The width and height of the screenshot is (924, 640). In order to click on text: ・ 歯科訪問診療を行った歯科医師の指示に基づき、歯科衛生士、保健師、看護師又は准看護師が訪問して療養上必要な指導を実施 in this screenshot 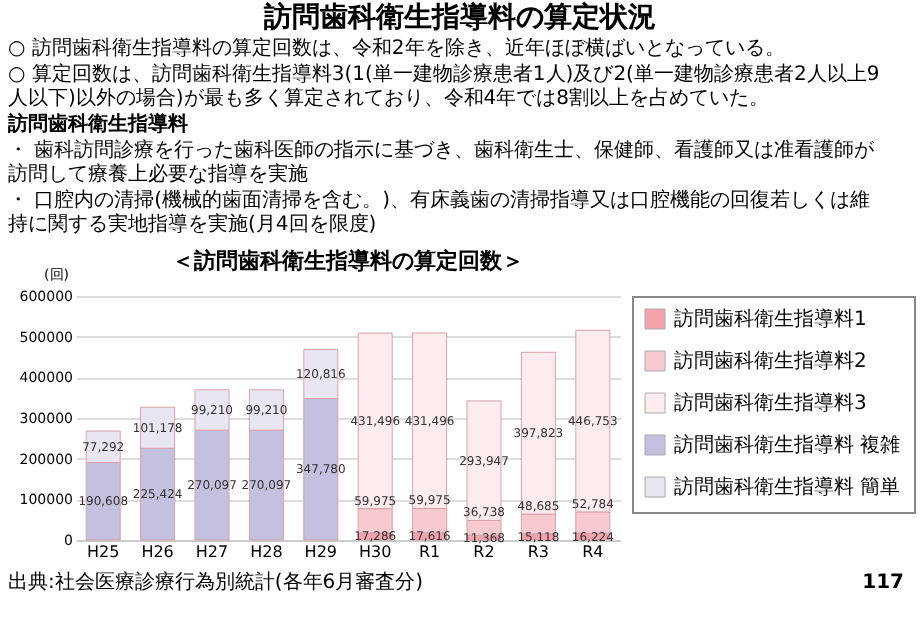, I will do `click(442, 162)`.